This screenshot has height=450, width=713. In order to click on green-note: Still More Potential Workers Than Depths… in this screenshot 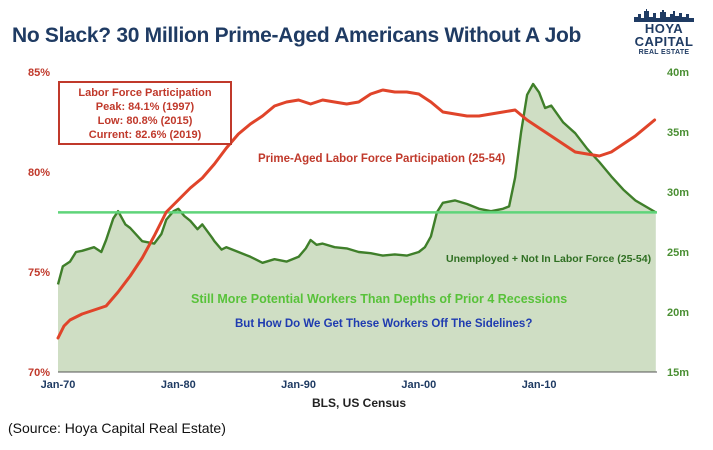, I will do `click(379, 299)`.